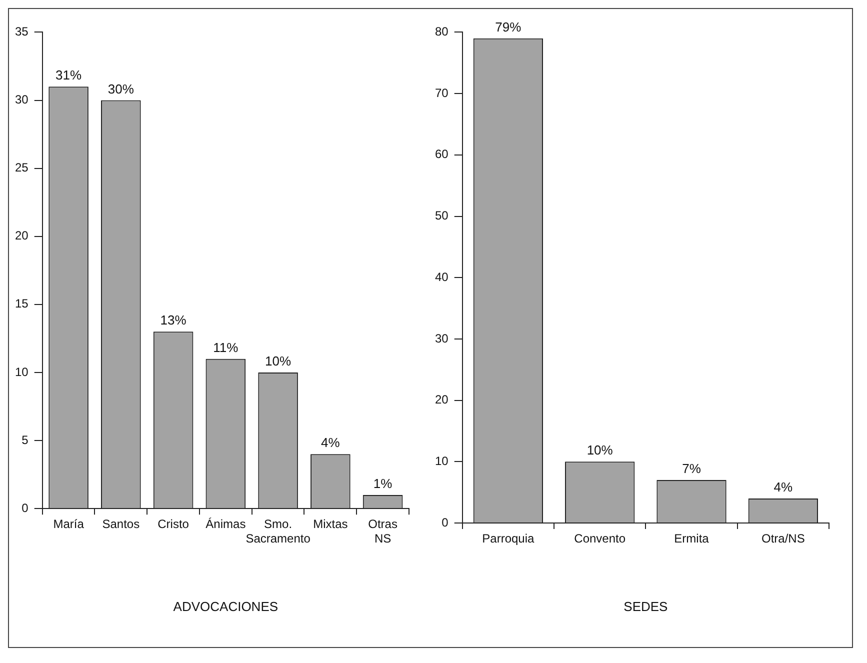 The height and width of the screenshot is (663, 867). I want to click on x-tick-label: Otras NS, so click(383, 531).